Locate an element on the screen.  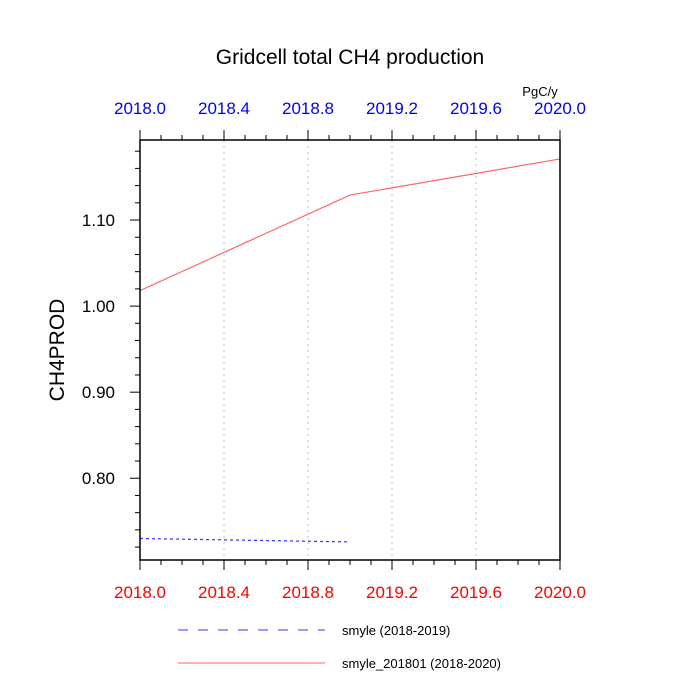
chart-title: Gridcell total CH4 production is located at coordinates (350, 57).